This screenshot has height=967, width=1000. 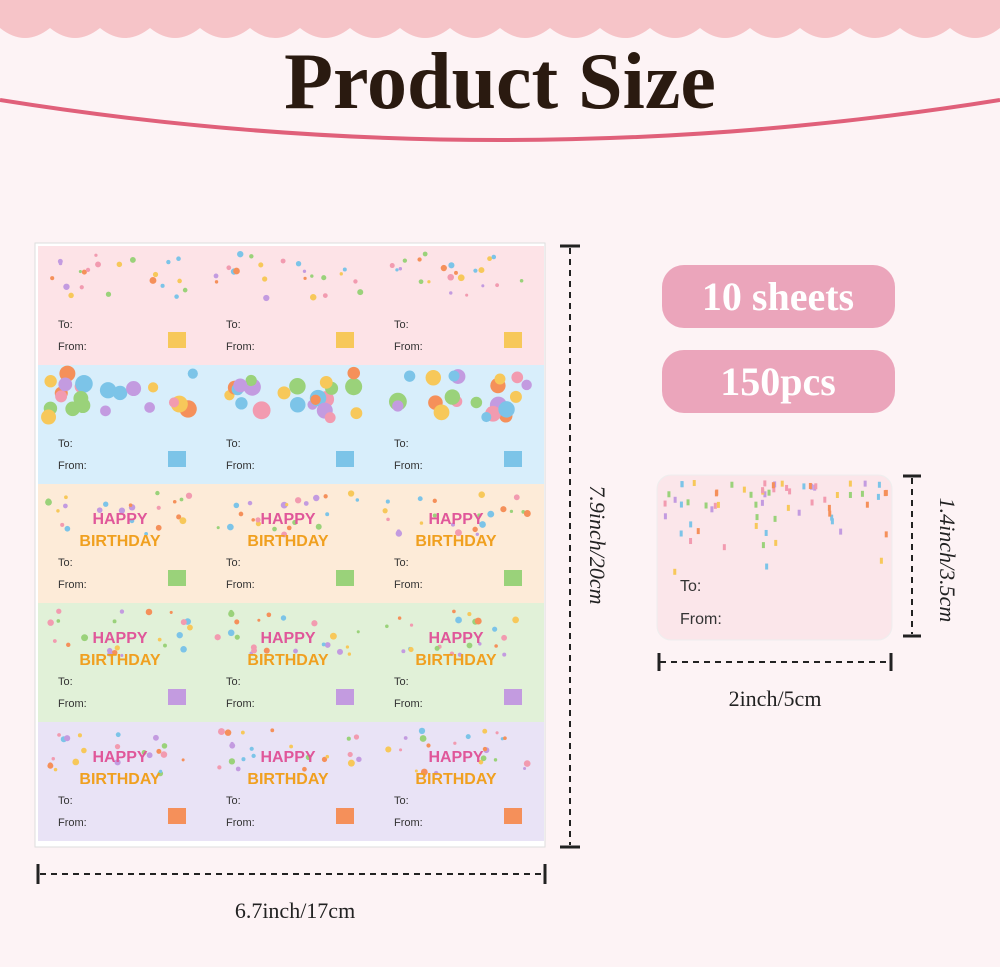 What do you see at coordinates (778, 296) in the screenshot?
I see `badge-text: 10 sheets` at bounding box center [778, 296].